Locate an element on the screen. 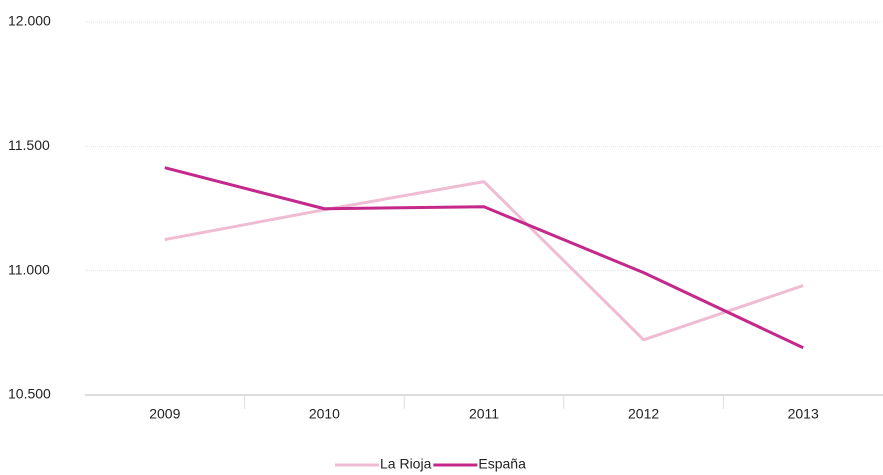 This screenshot has height=475, width=883. y-tick-label: 12.000 is located at coordinates (29, 21).